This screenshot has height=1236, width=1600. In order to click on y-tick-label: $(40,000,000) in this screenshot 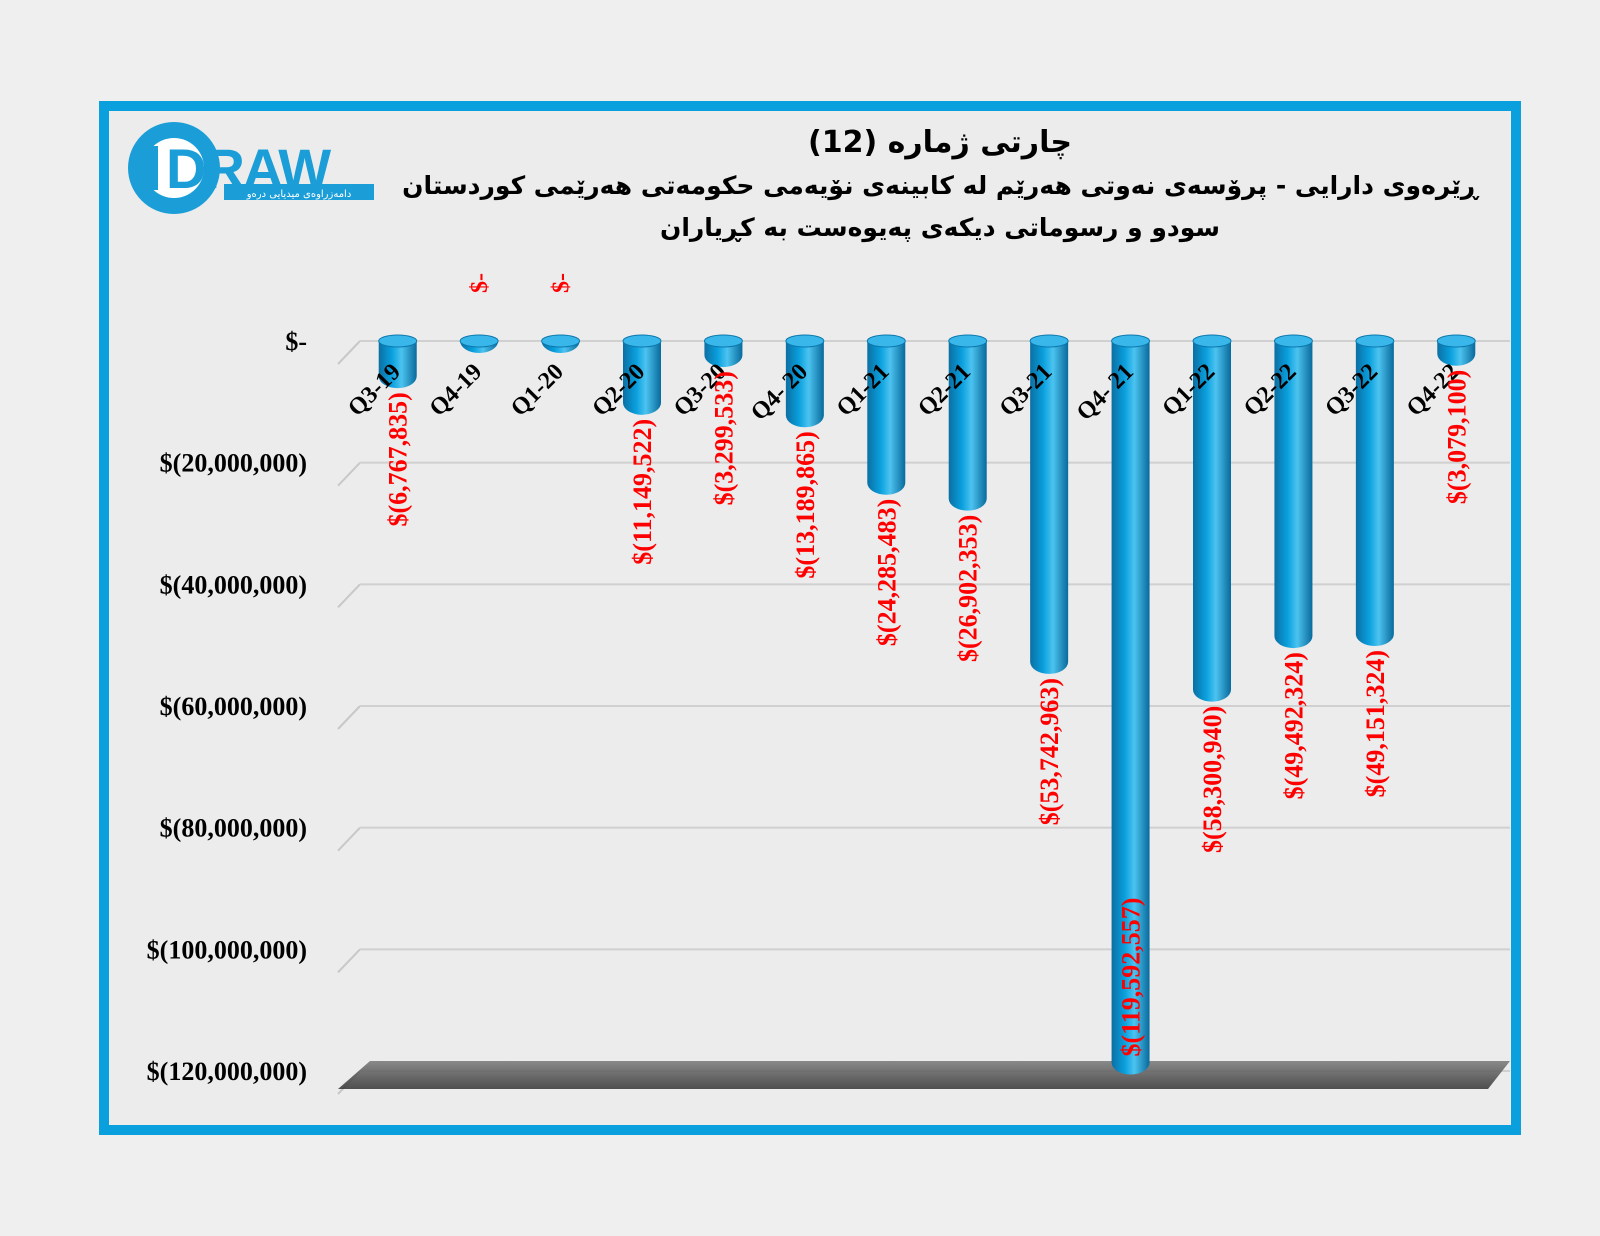, I will do `click(233, 584)`.